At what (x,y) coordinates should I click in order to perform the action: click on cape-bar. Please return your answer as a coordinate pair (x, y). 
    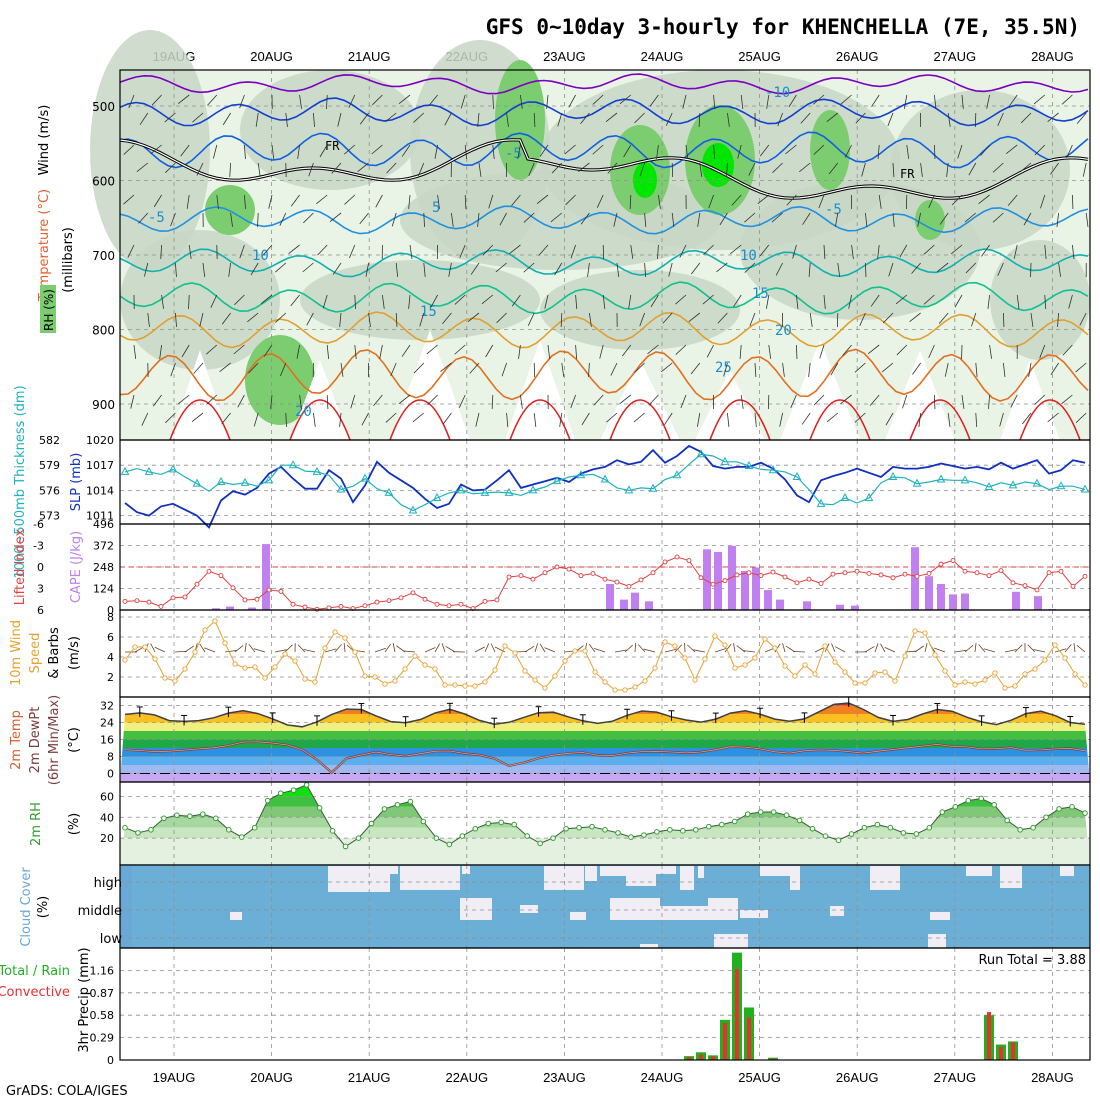
    Looking at the image, I should click on (707, 579).